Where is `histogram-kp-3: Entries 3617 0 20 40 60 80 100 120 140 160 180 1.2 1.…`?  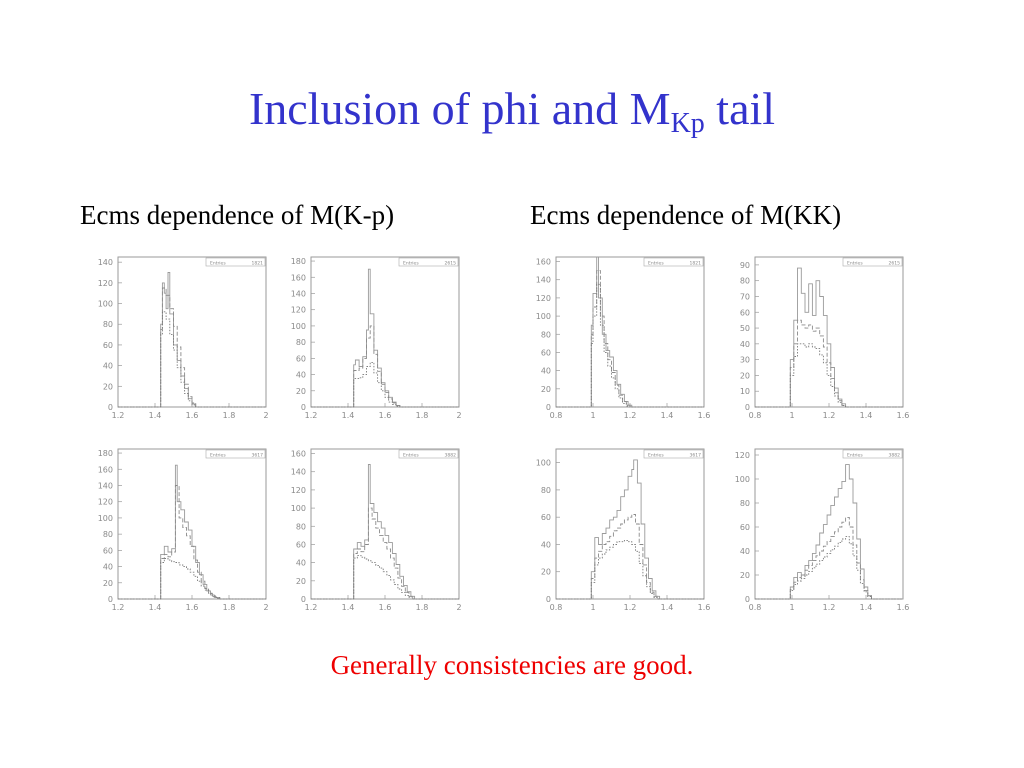 histogram-kp-3: Entries 3617 0 20 40 60 80 100 120 140 160 180 1.2 1.… is located at coordinates (183, 530).